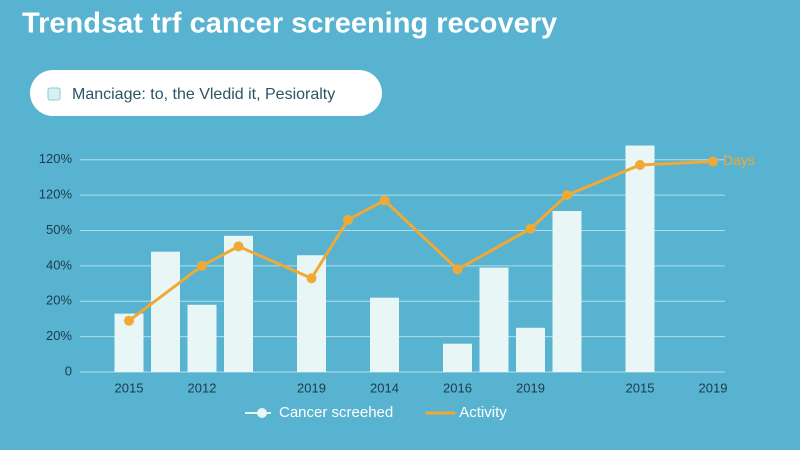 The height and width of the screenshot is (450, 800). I want to click on x-tick-label: 2014, so click(384, 387).